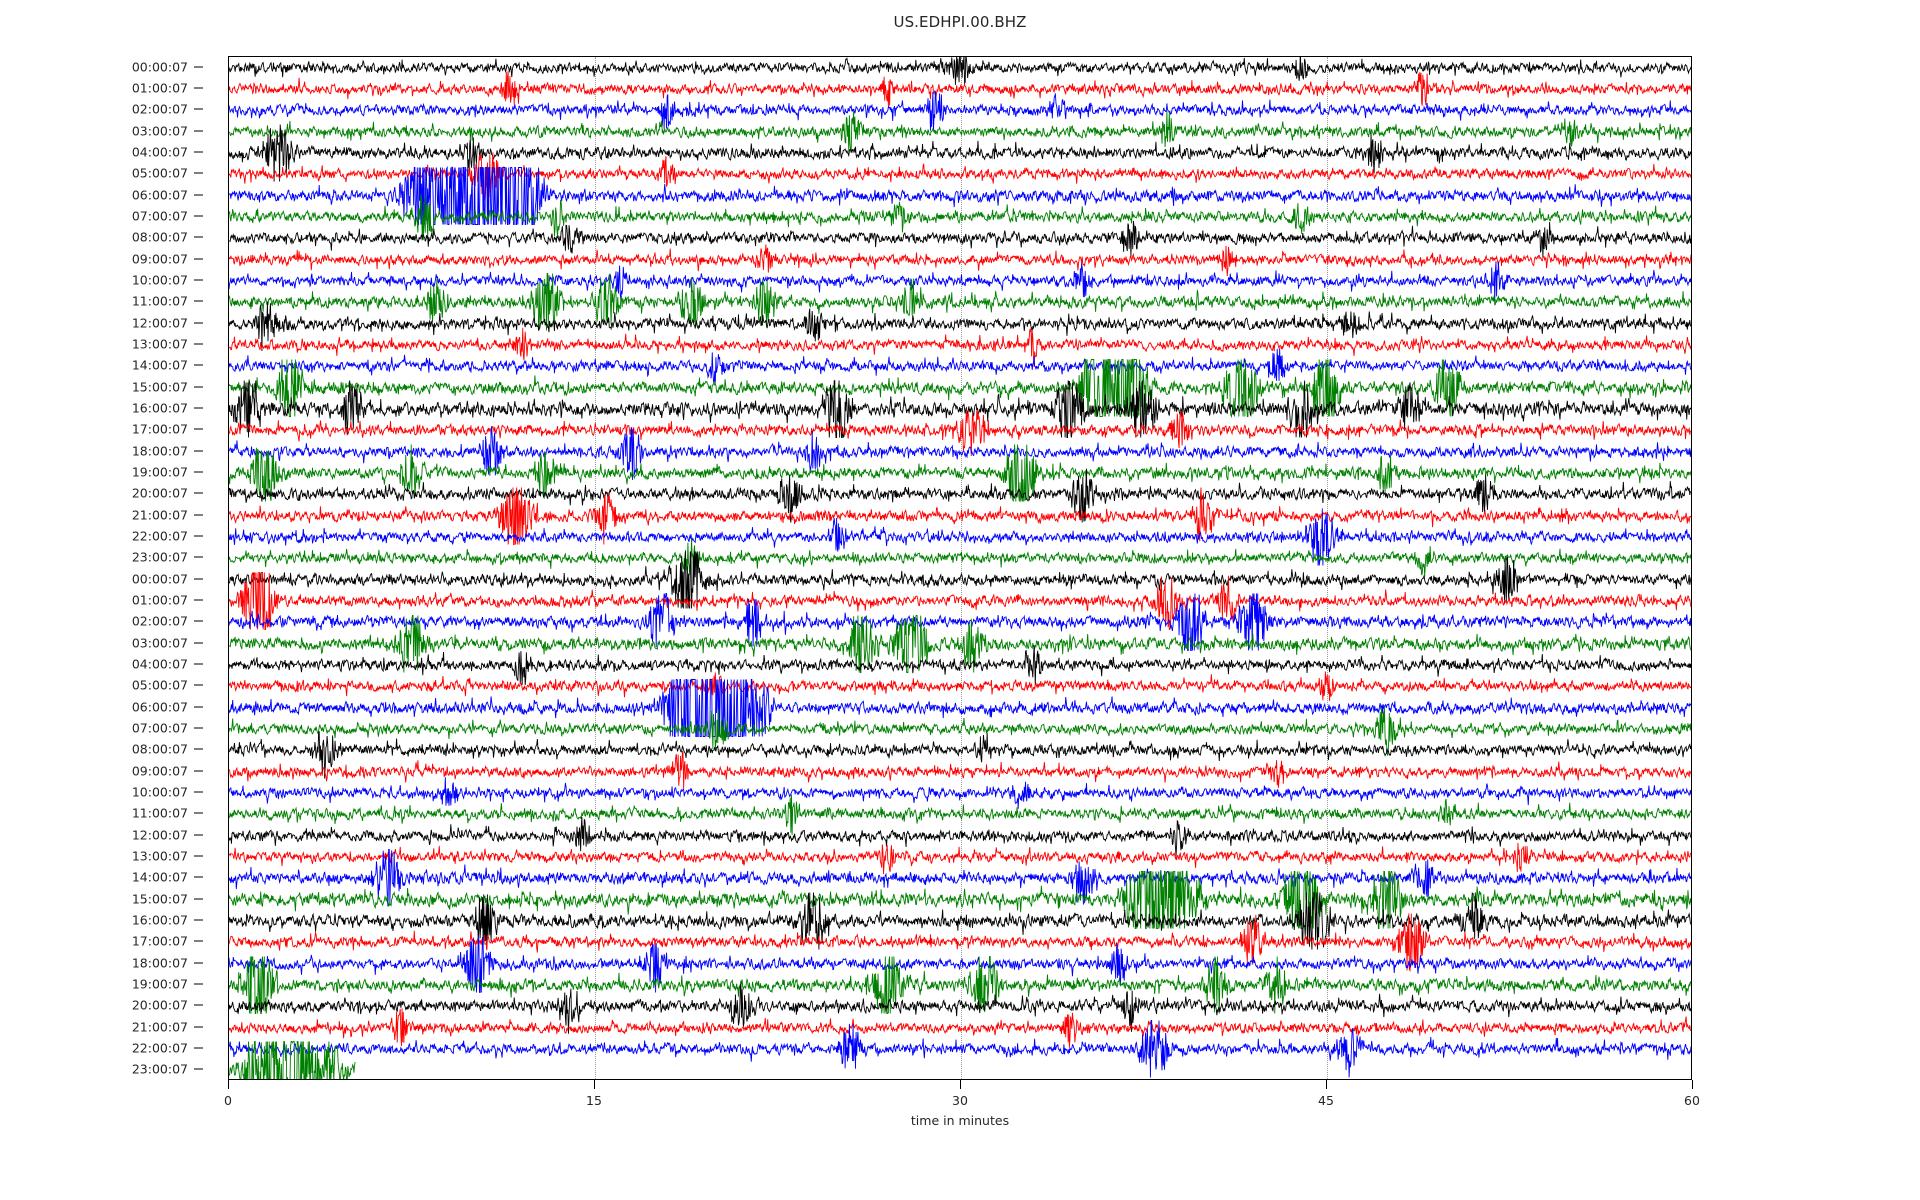 The height and width of the screenshot is (1200, 1920). Describe the element at coordinates (159, 600) in the screenshot. I see `y-tick-label: 01:00:07` at that location.